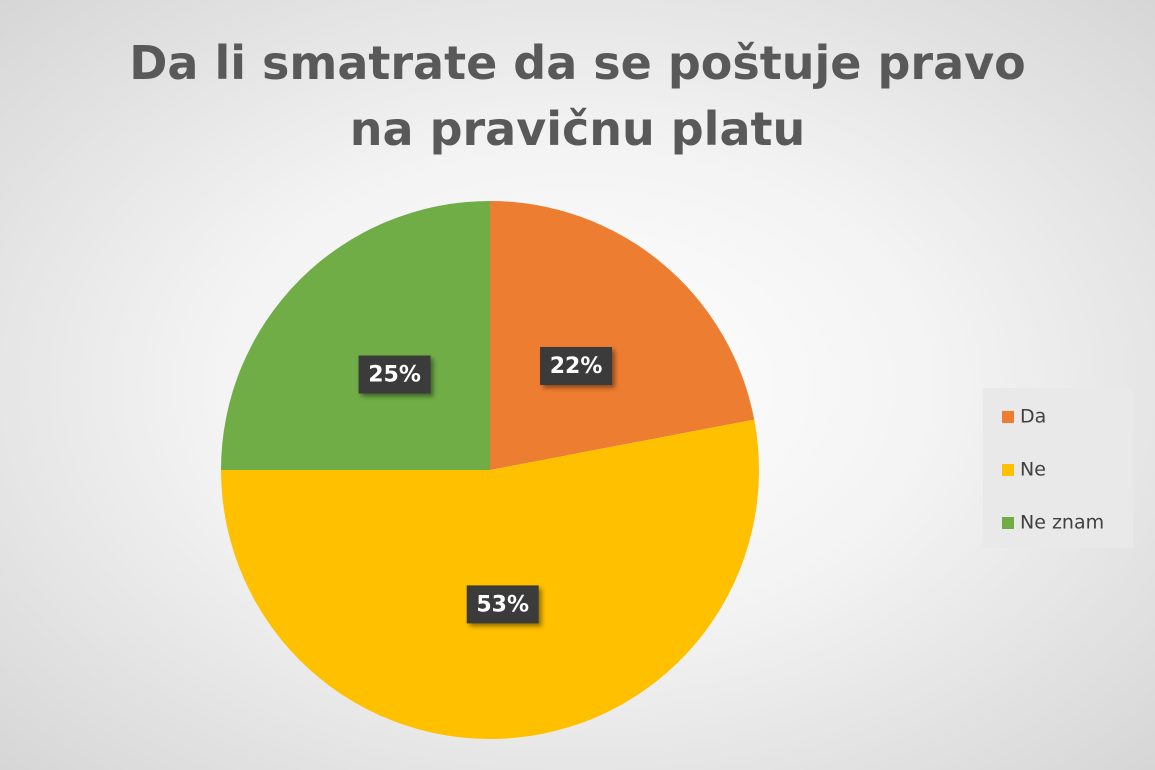  Describe the element at coordinates (1033, 470) in the screenshot. I see `legend-label: Ne` at that location.